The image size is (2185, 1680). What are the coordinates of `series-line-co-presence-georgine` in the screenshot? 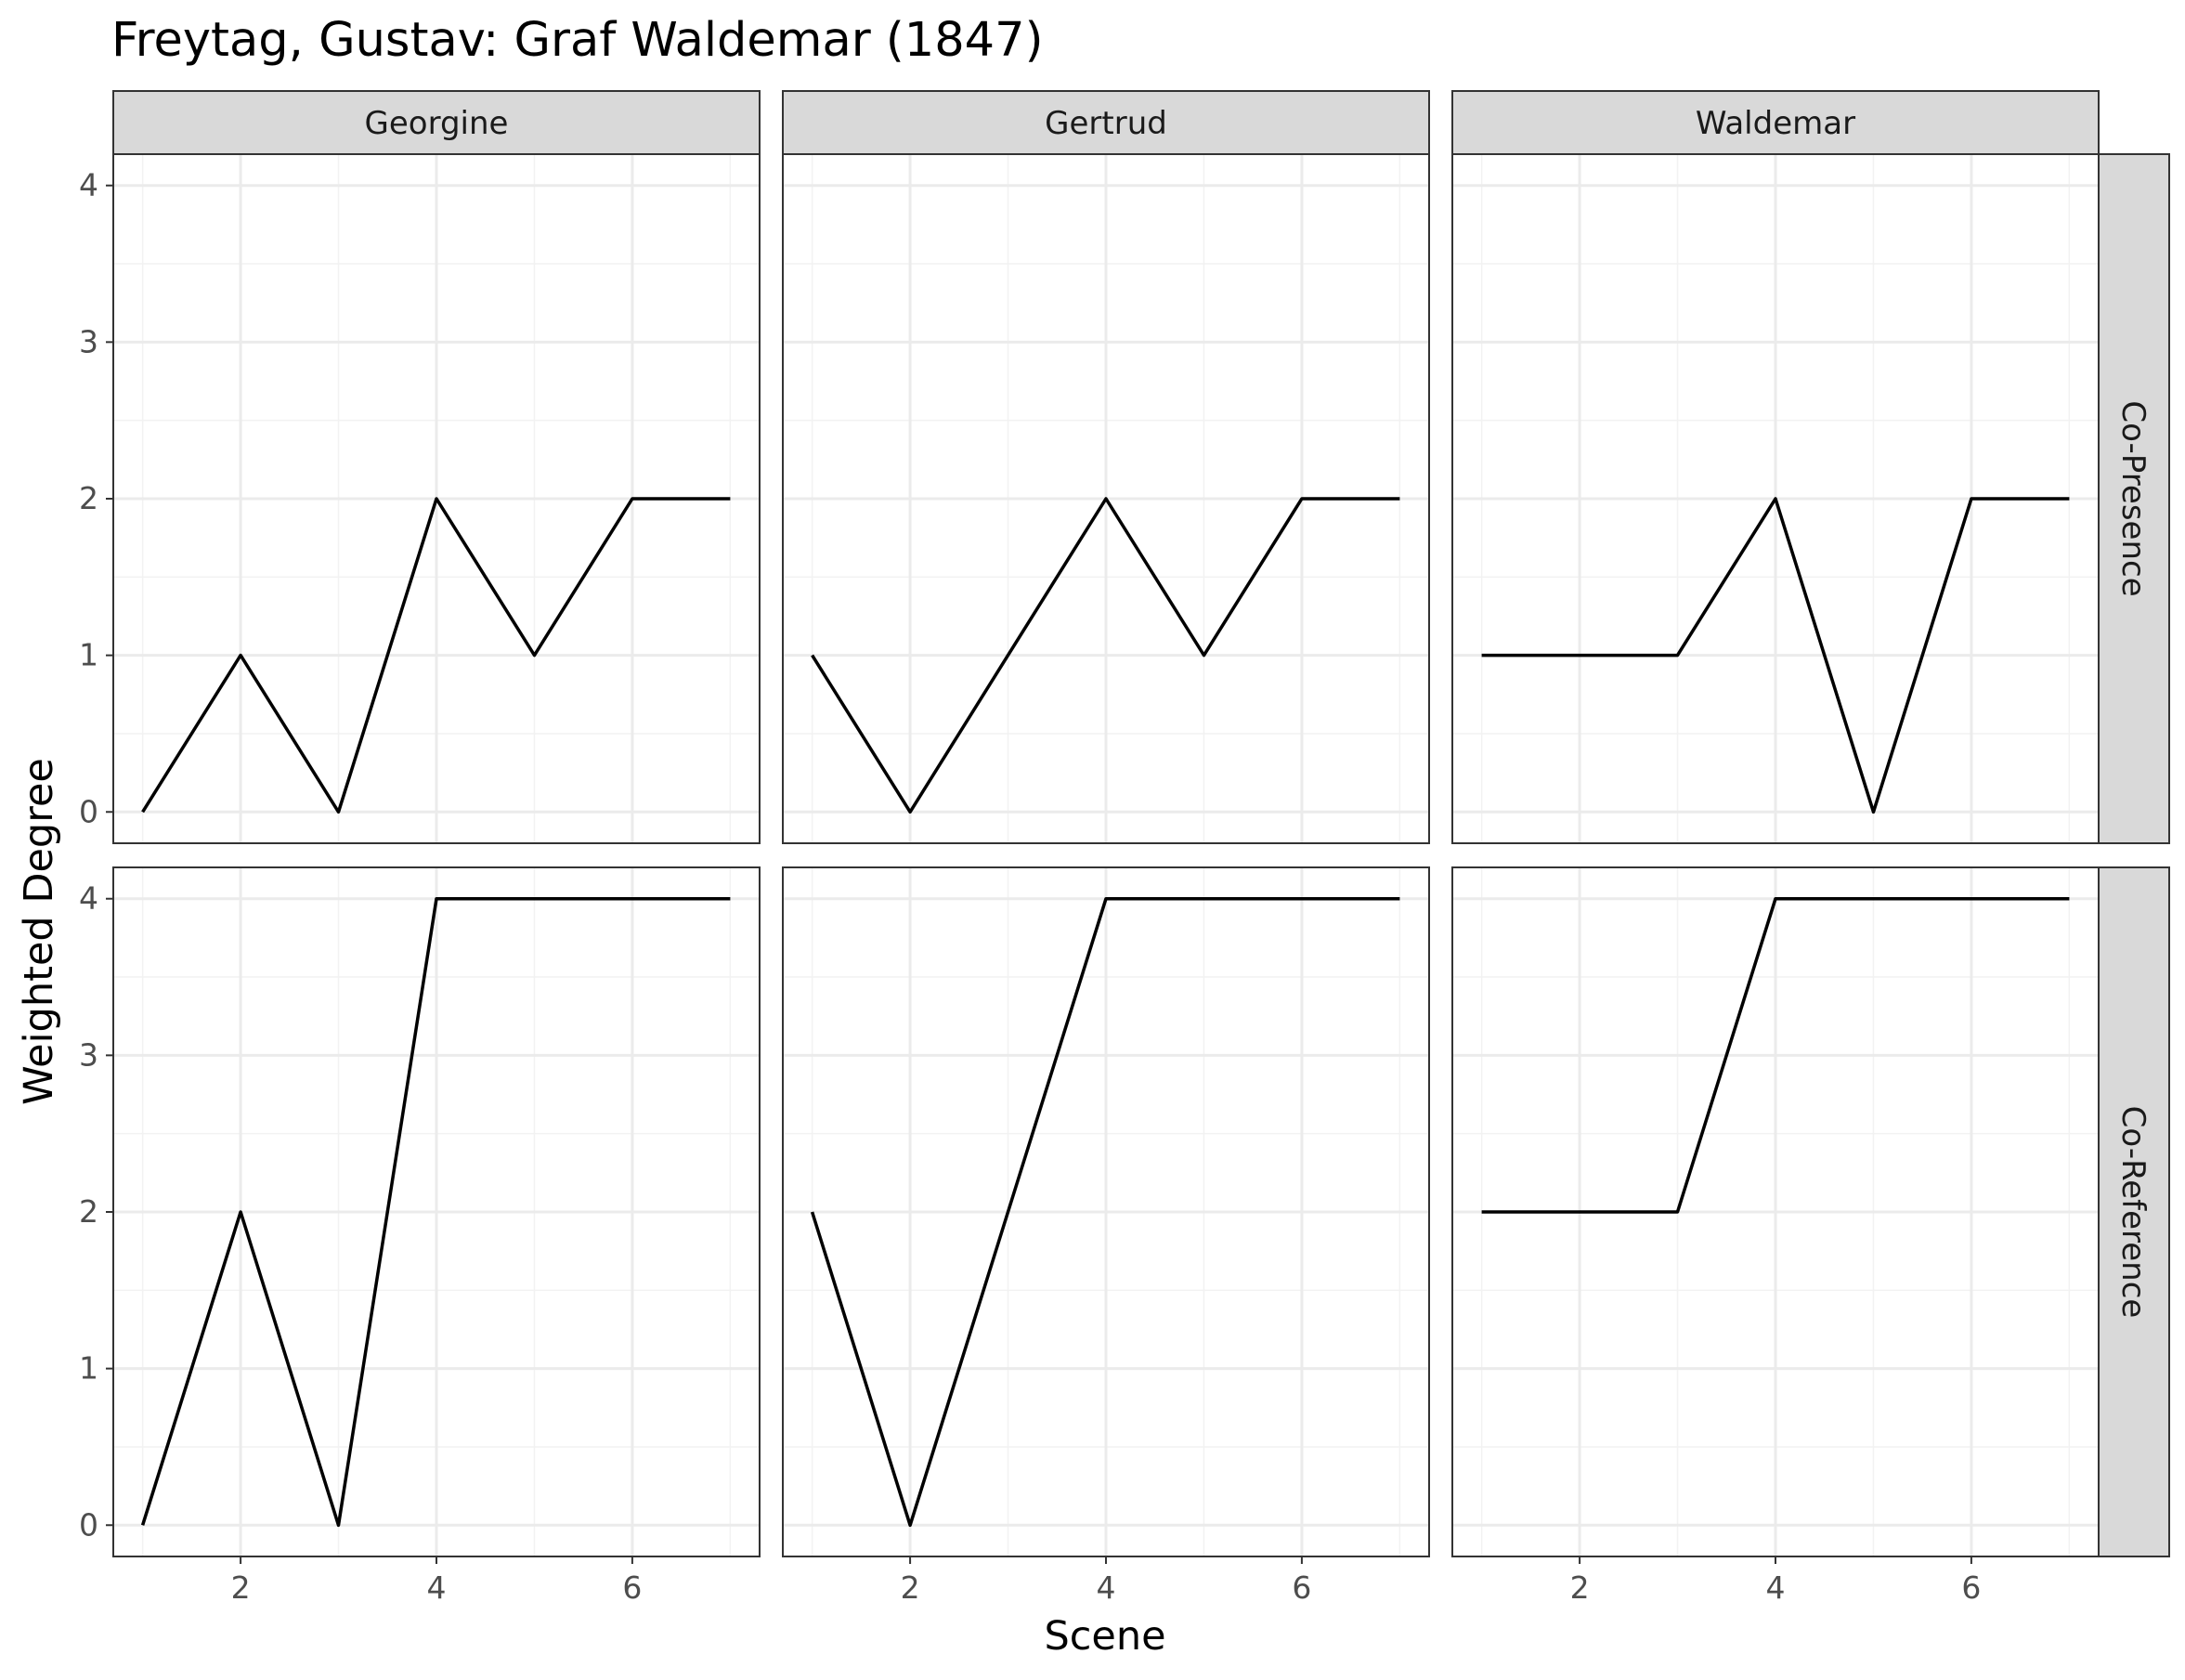 It's located at (436, 655).